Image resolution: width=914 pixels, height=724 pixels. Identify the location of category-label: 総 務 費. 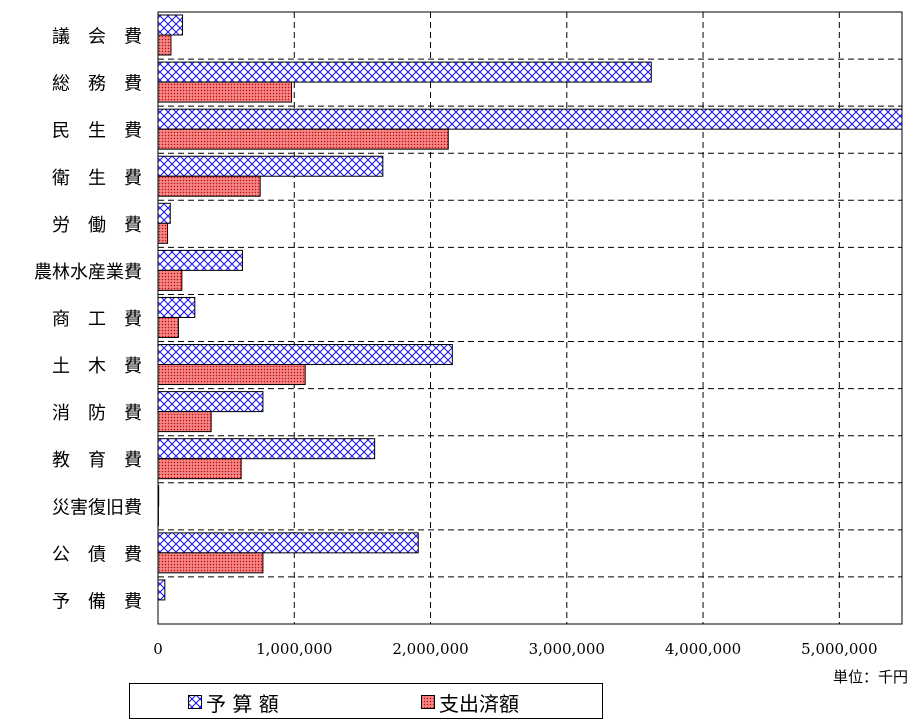
(97, 84).